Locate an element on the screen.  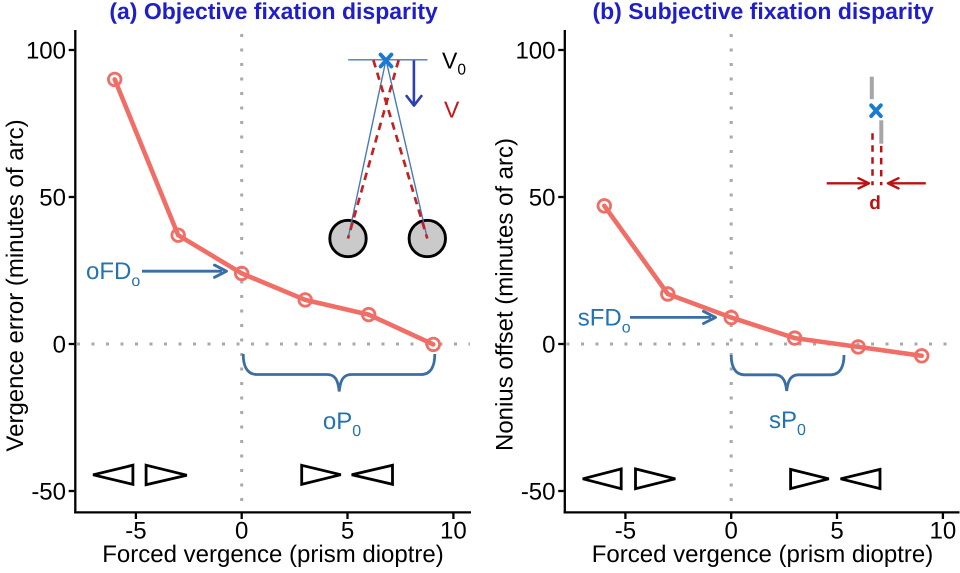
svg-text:(a) Objective fixation dispari: (a) Objective fixation disparity is located at coordinates (273, 12).